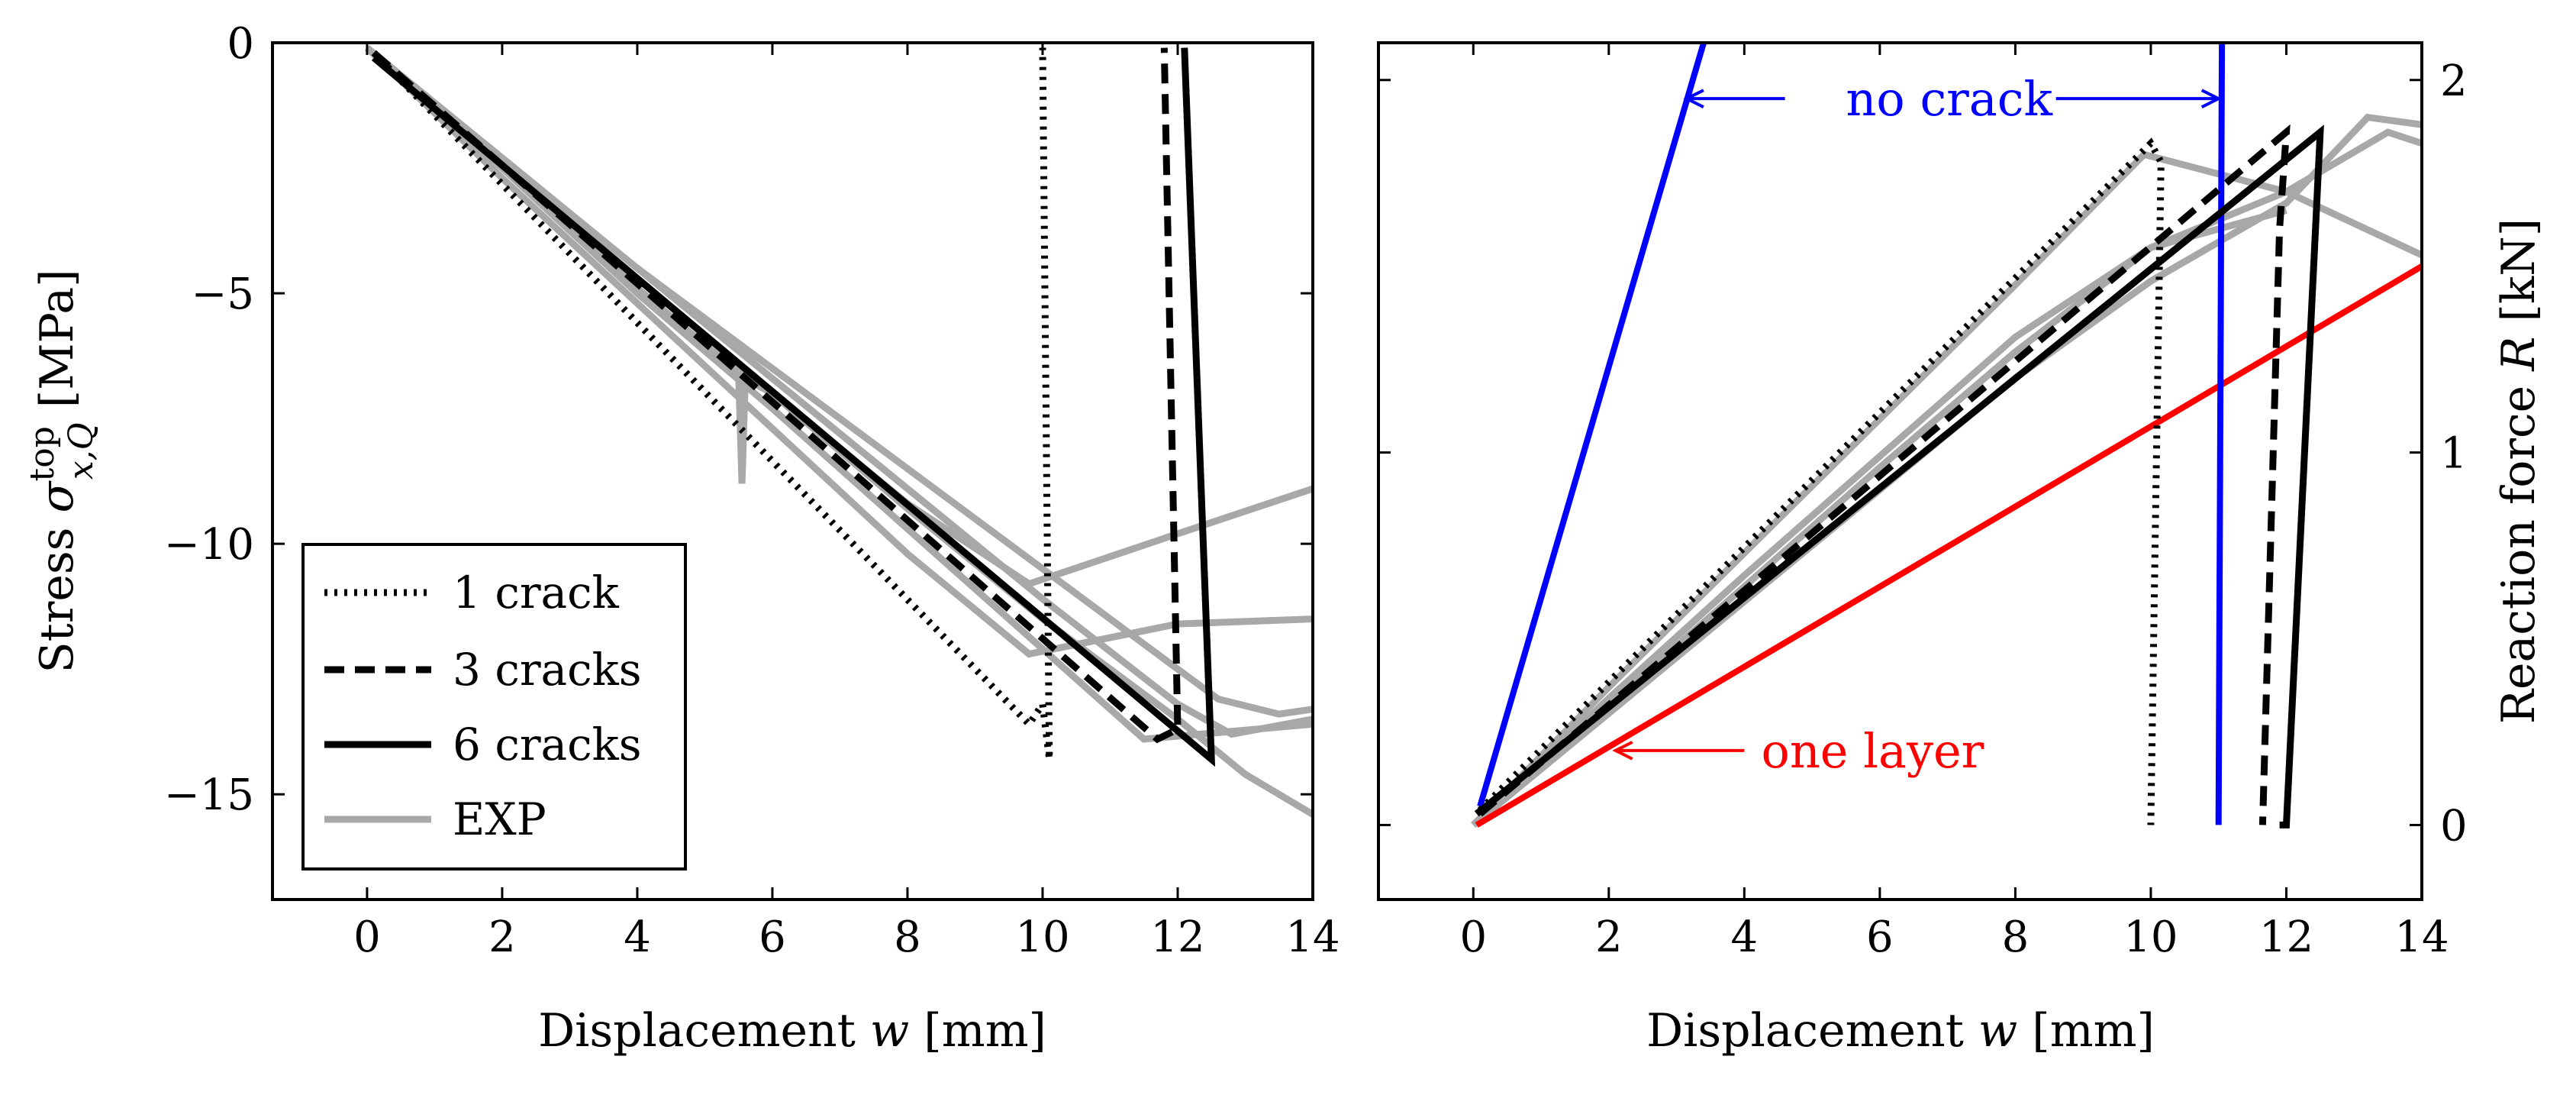  What do you see at coordinates (209, 795) in the screenshot?
I see `y-tick-label: −15` at bounding box center [209, 795].